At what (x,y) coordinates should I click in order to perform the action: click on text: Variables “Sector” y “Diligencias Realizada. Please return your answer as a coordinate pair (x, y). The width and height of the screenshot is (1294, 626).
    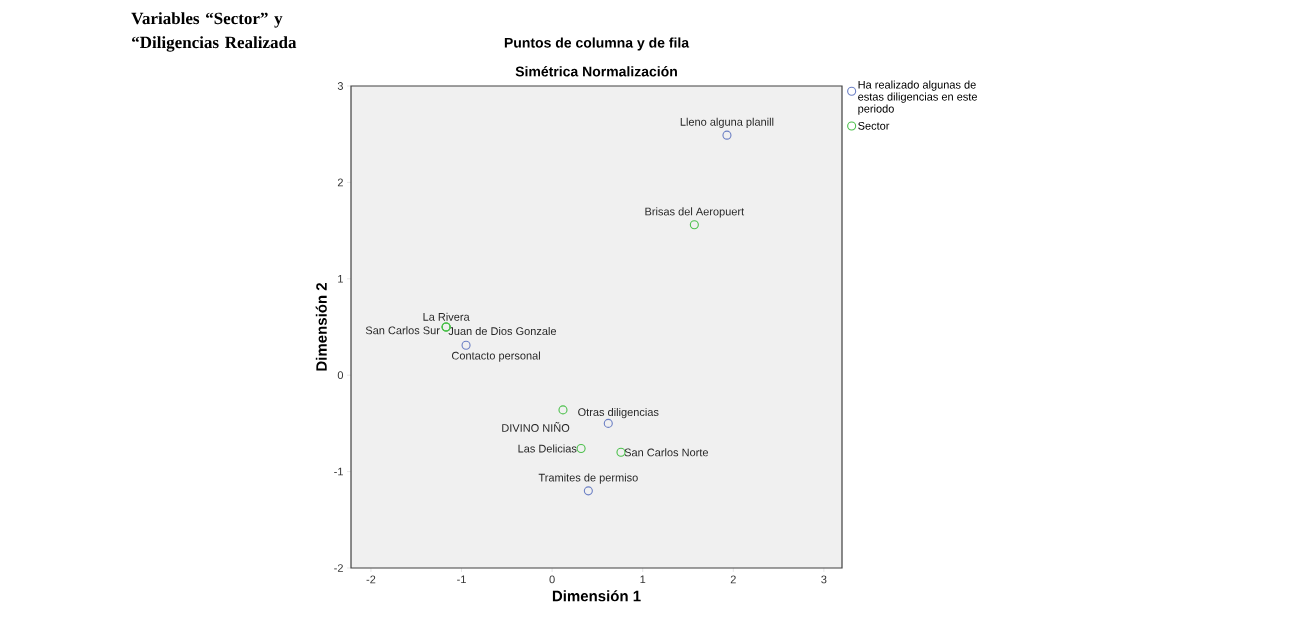
    Looking at the image, I should click on (214, 32).